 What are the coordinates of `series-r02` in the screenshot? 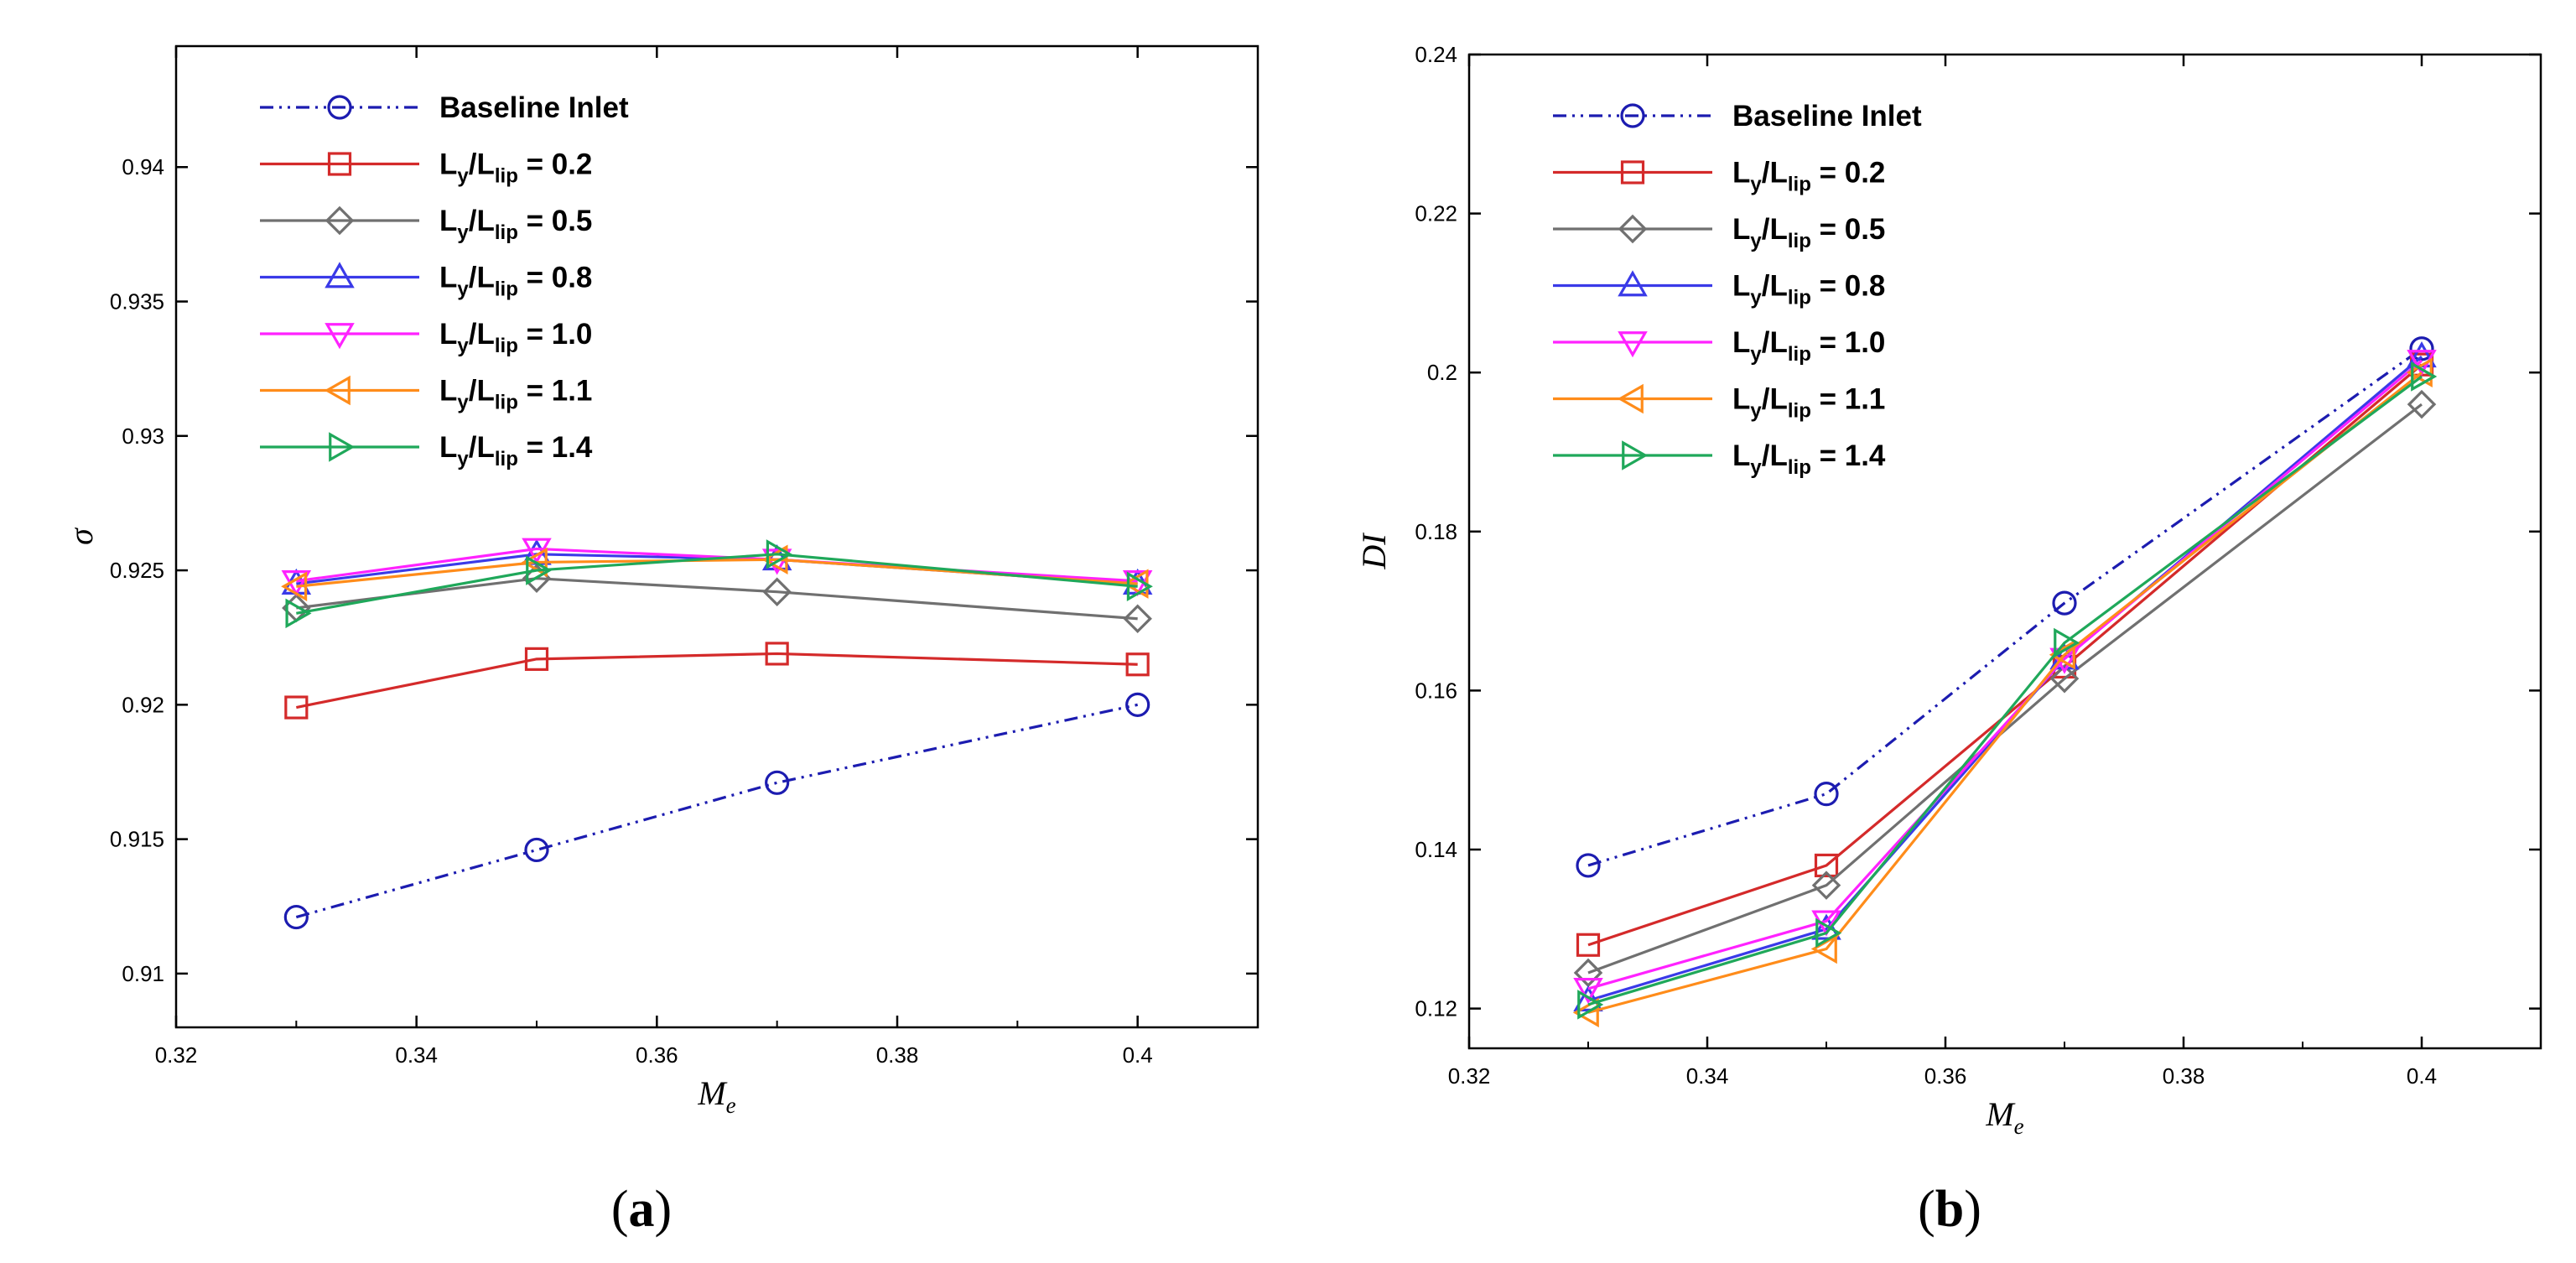 It's located at (717, 681).